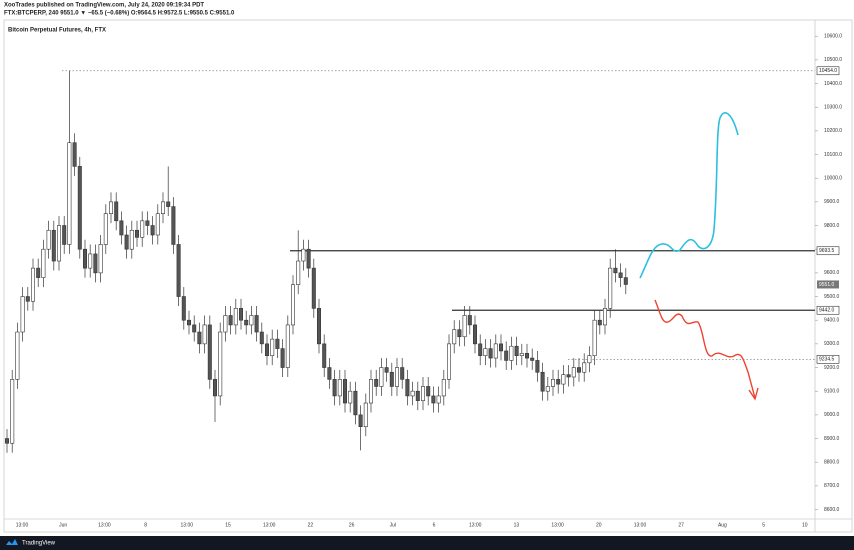 This screenshot has height=550, width=854. Describe the element at coordinates (352, 525) in the screenshot. I see `x-tick-label: 26` at that location.